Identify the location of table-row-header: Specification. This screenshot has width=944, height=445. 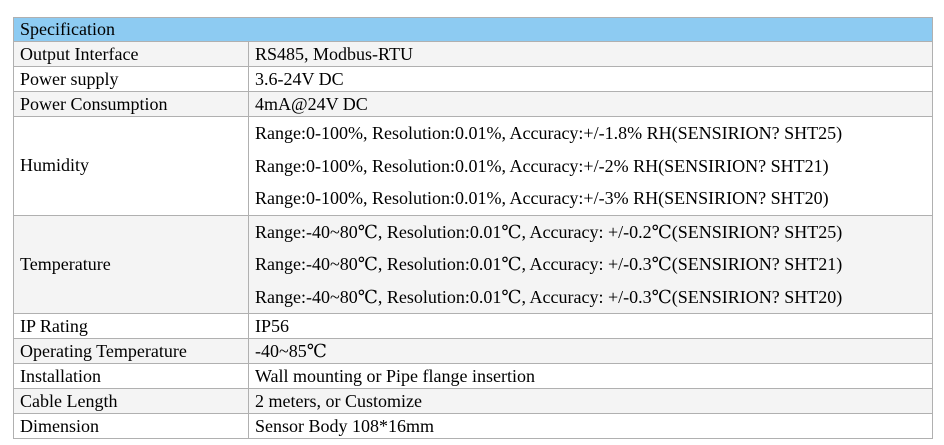
(473, 29).